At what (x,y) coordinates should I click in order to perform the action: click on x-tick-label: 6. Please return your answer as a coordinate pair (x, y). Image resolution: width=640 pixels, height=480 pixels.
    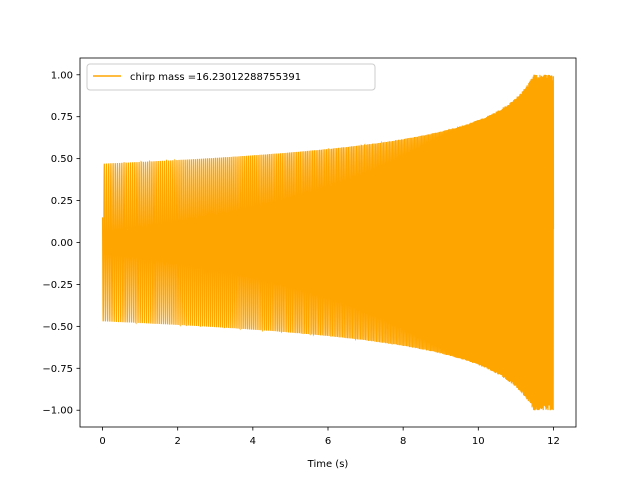
    Looking at the image, I should click on (328, 441).